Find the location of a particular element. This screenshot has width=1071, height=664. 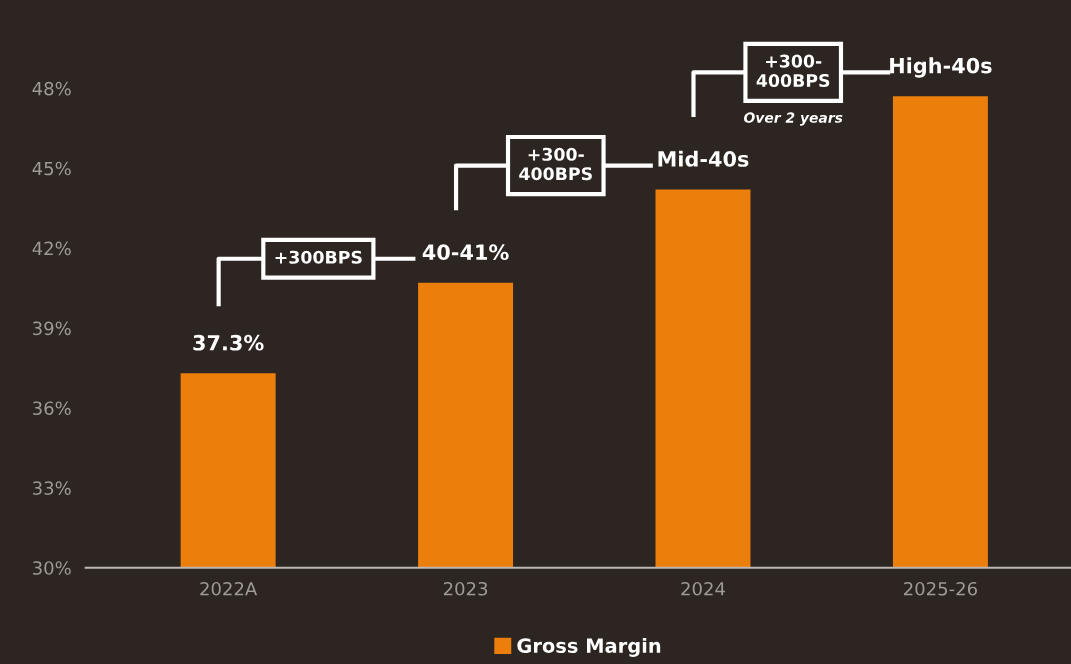

annotation: +300BPS is located at coordinates (318, 257).